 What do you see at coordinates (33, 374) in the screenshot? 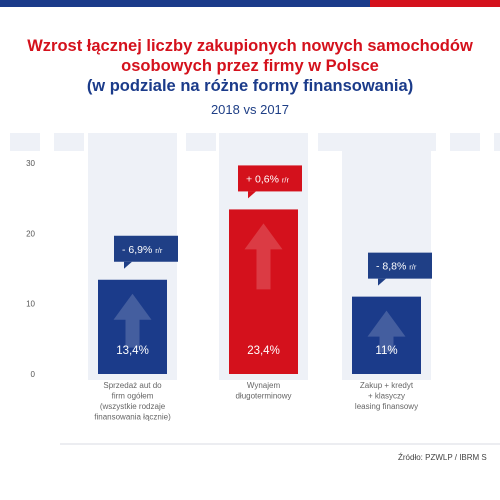
I see `y-tick-label-0: 0` at bounding box center [33, 374].